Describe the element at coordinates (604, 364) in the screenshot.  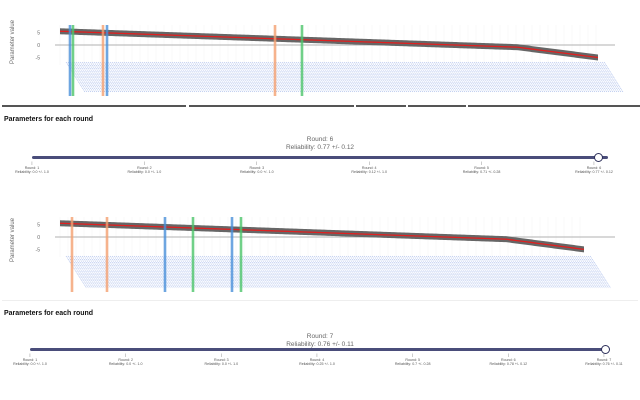
I see `step-reliability: Reliability: 0.76 +/- 0.11` at that location.